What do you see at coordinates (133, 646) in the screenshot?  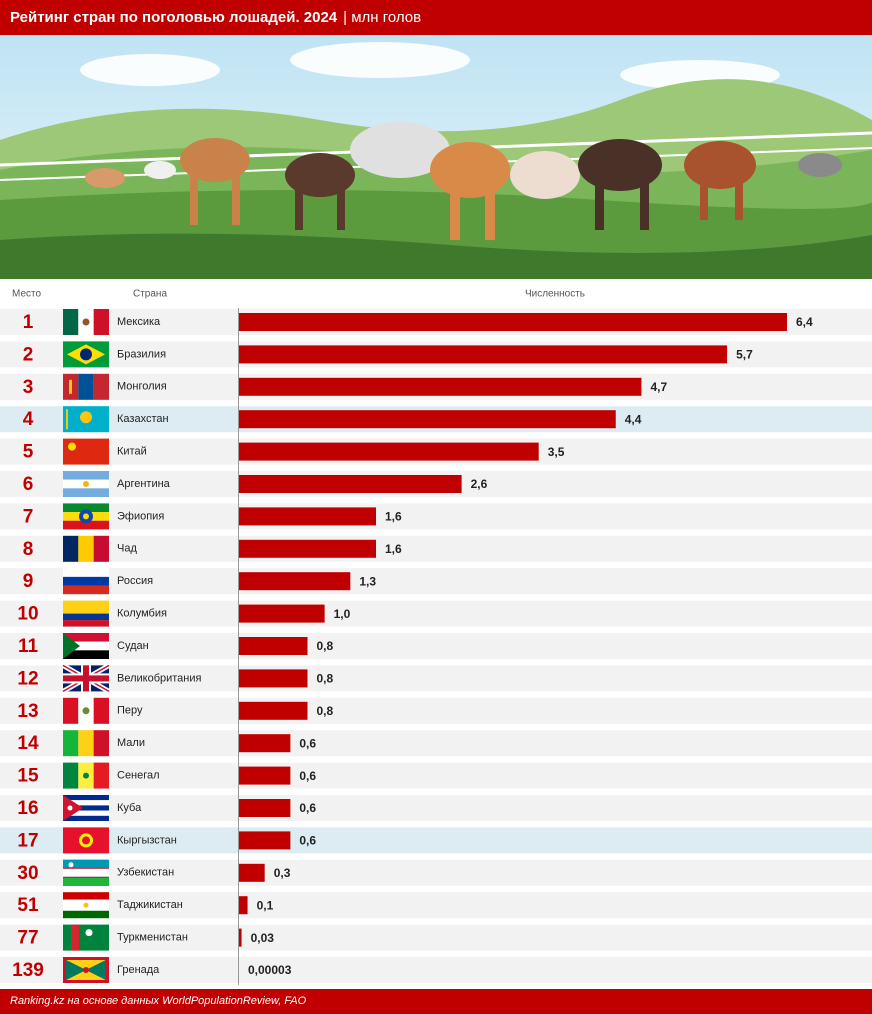 I see `country-name: Судан` at bounding box center [133, 646].